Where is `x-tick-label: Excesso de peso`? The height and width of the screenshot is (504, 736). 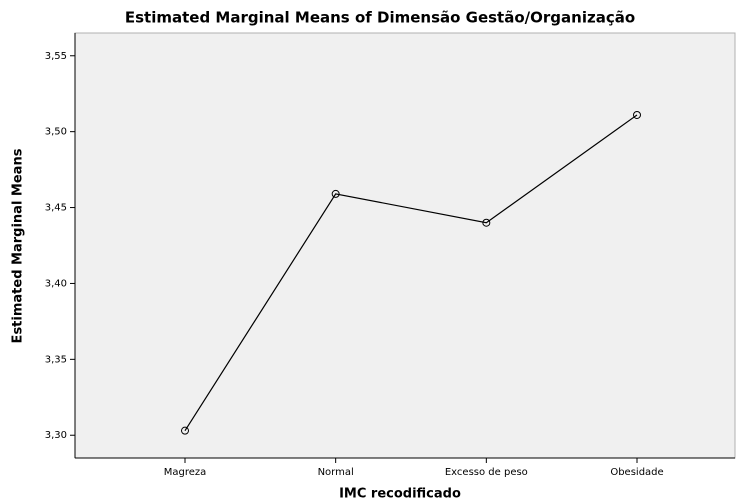 x-tick-label: Excesso de peso is located at coordinates (486, 472).